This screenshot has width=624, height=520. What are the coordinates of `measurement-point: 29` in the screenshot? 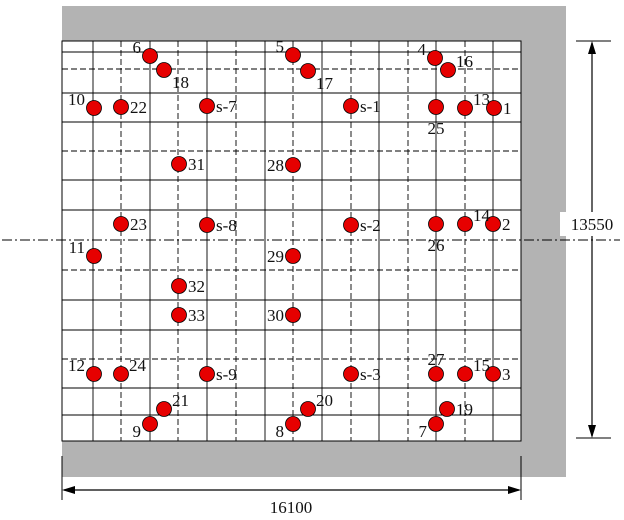 It's located at (284, 256).